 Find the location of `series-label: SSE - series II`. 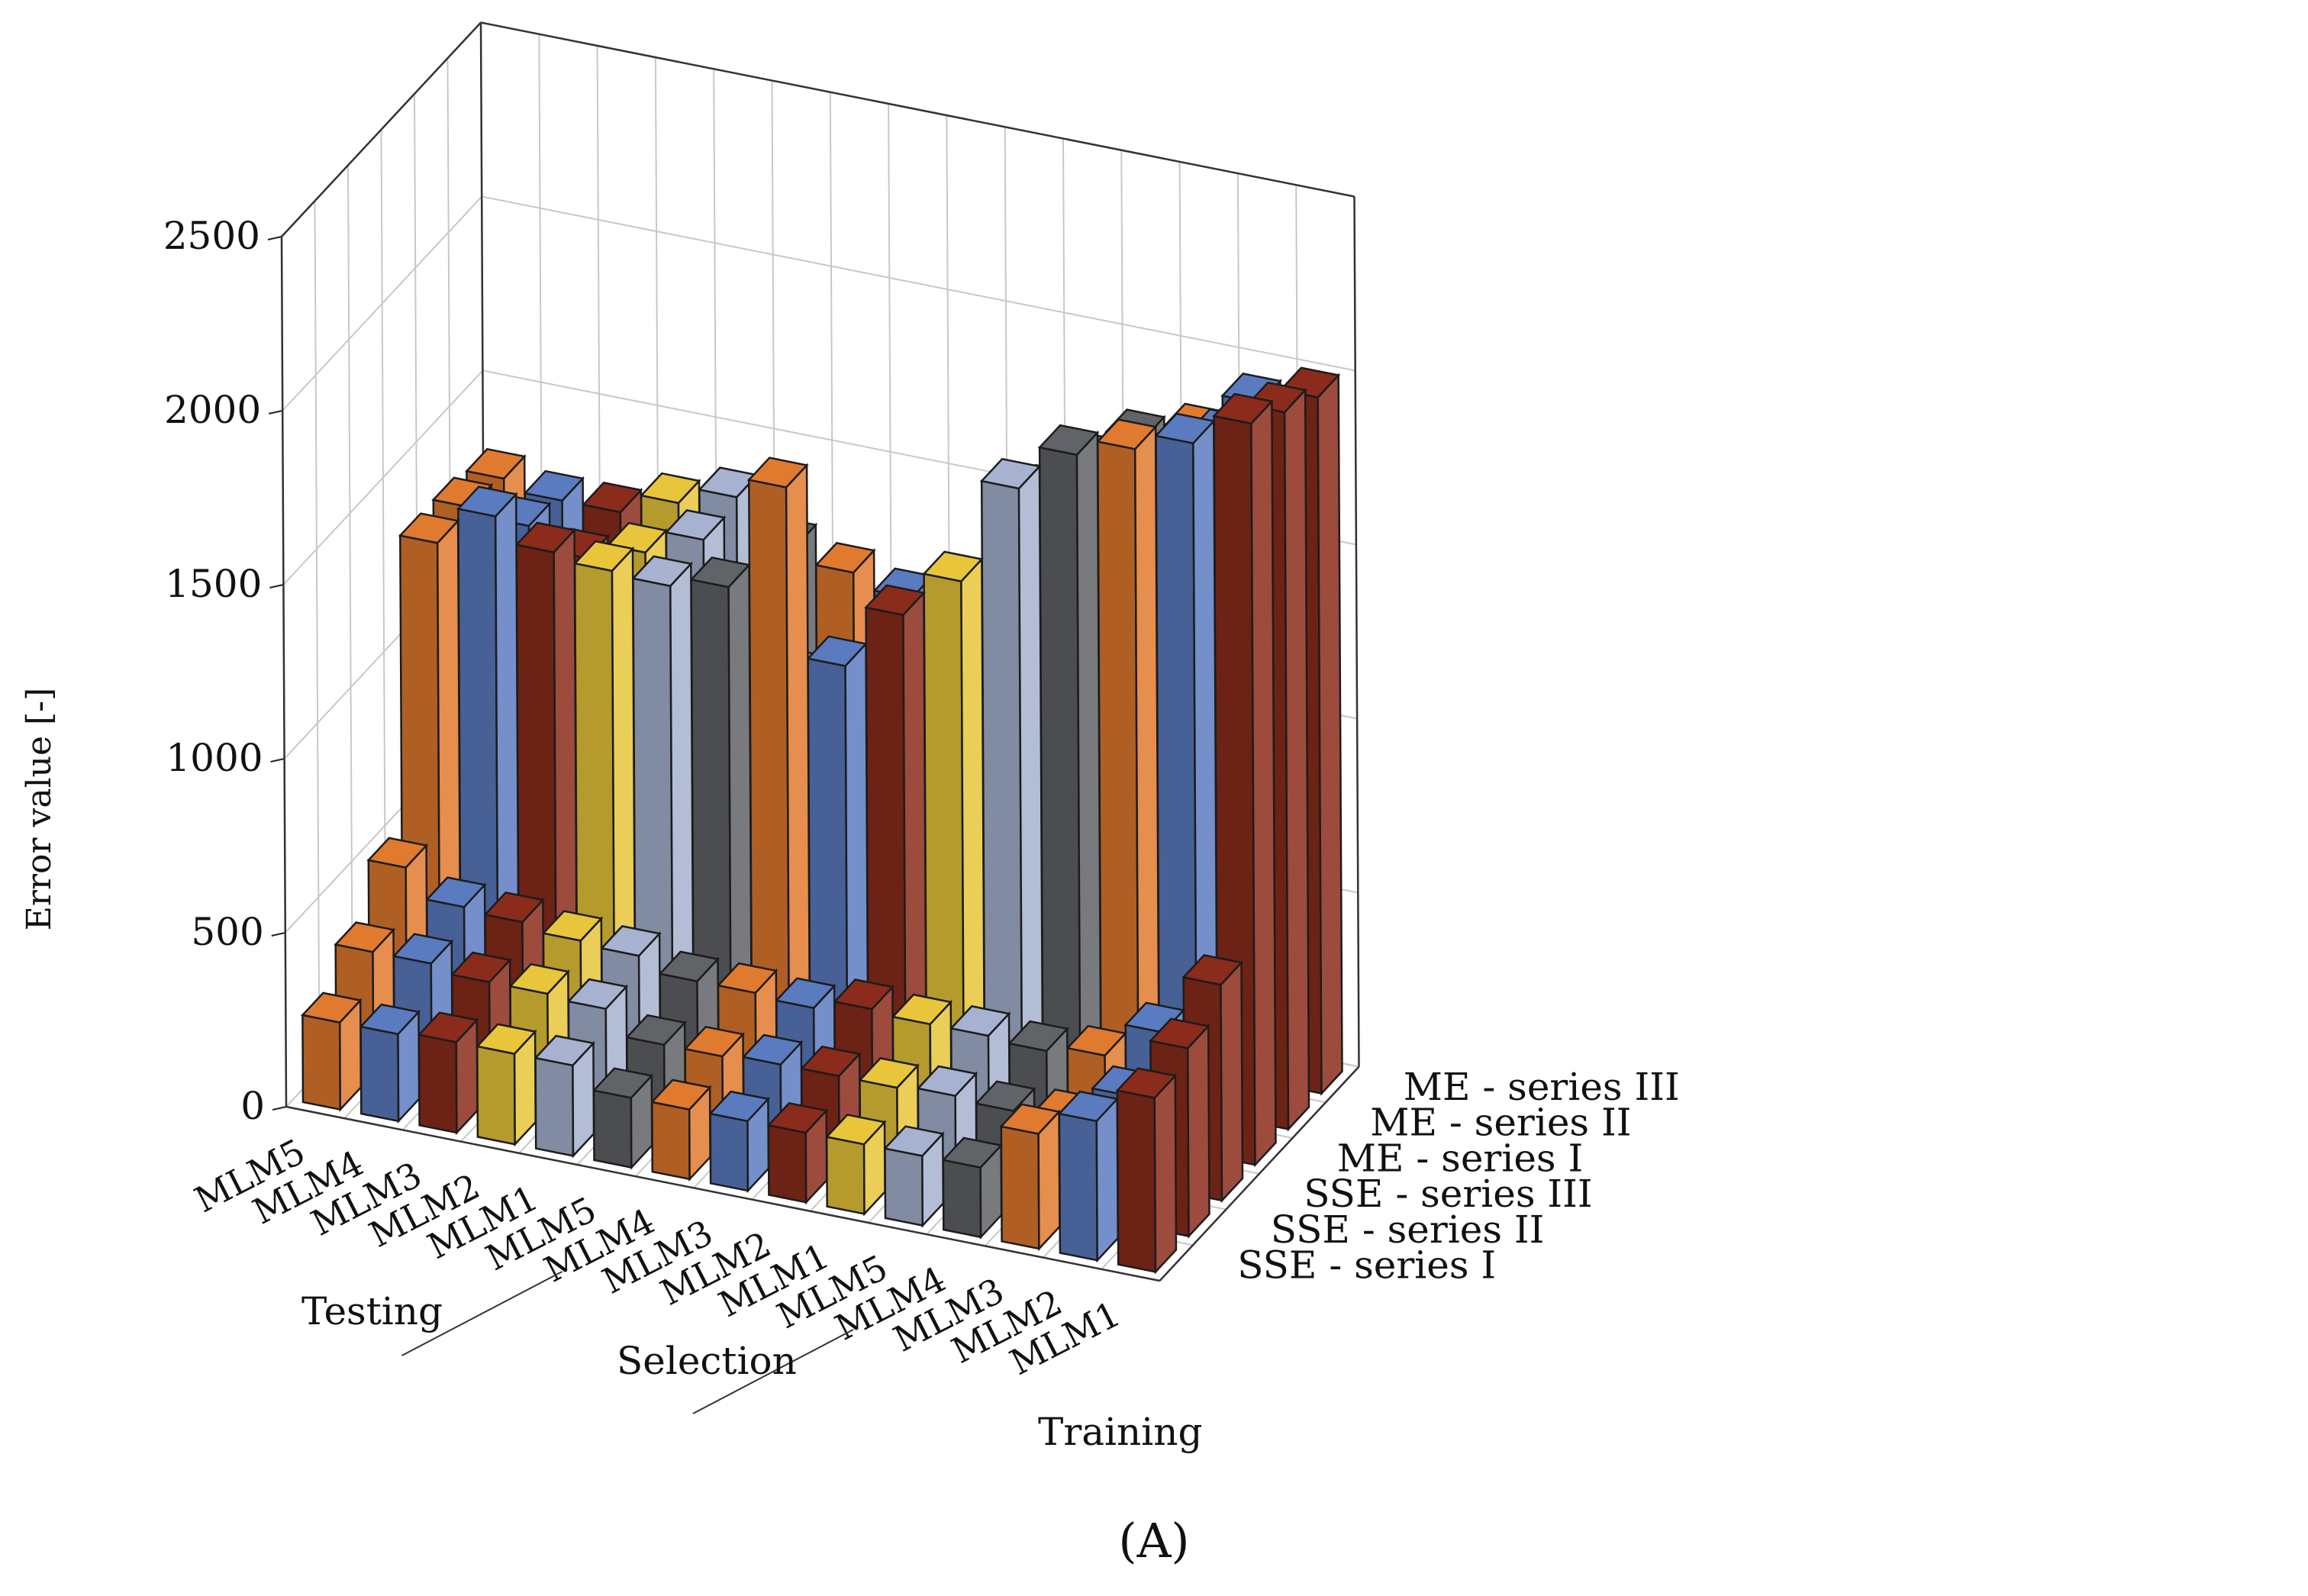

series-label: SSE - series II is located at coordinates (1408, 1229).